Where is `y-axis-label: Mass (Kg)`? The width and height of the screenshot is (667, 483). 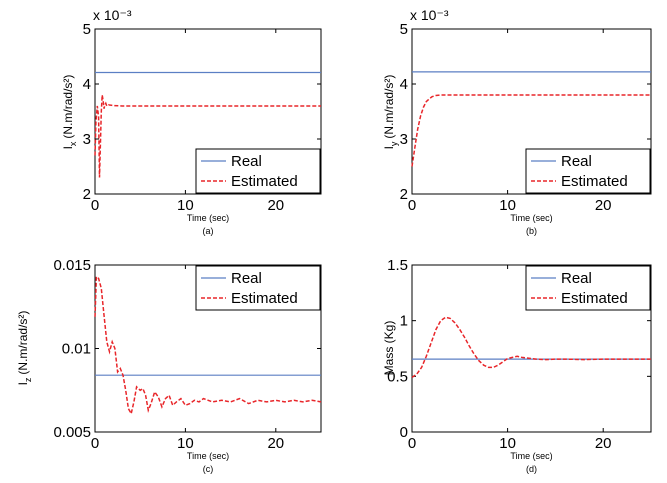 y-axis-label: Mass (Kg) is located at coordinates (389, 348).